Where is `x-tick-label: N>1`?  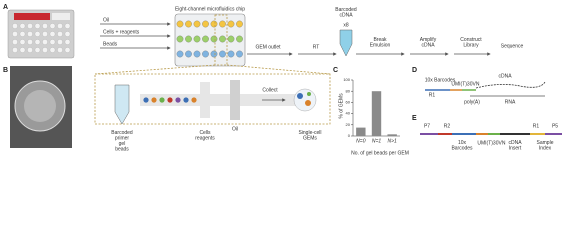
x-tick-label: N>1 is located at coordinates (393, 141).